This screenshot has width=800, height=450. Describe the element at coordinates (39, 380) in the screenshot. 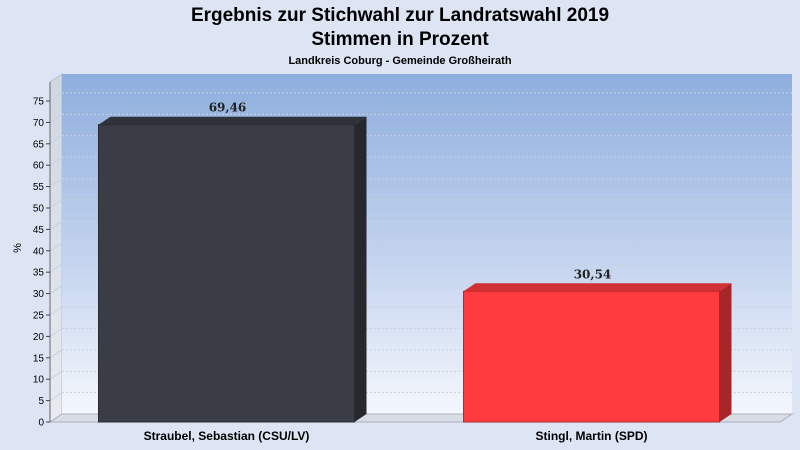

I see `y-tick-label: 10` at that location.